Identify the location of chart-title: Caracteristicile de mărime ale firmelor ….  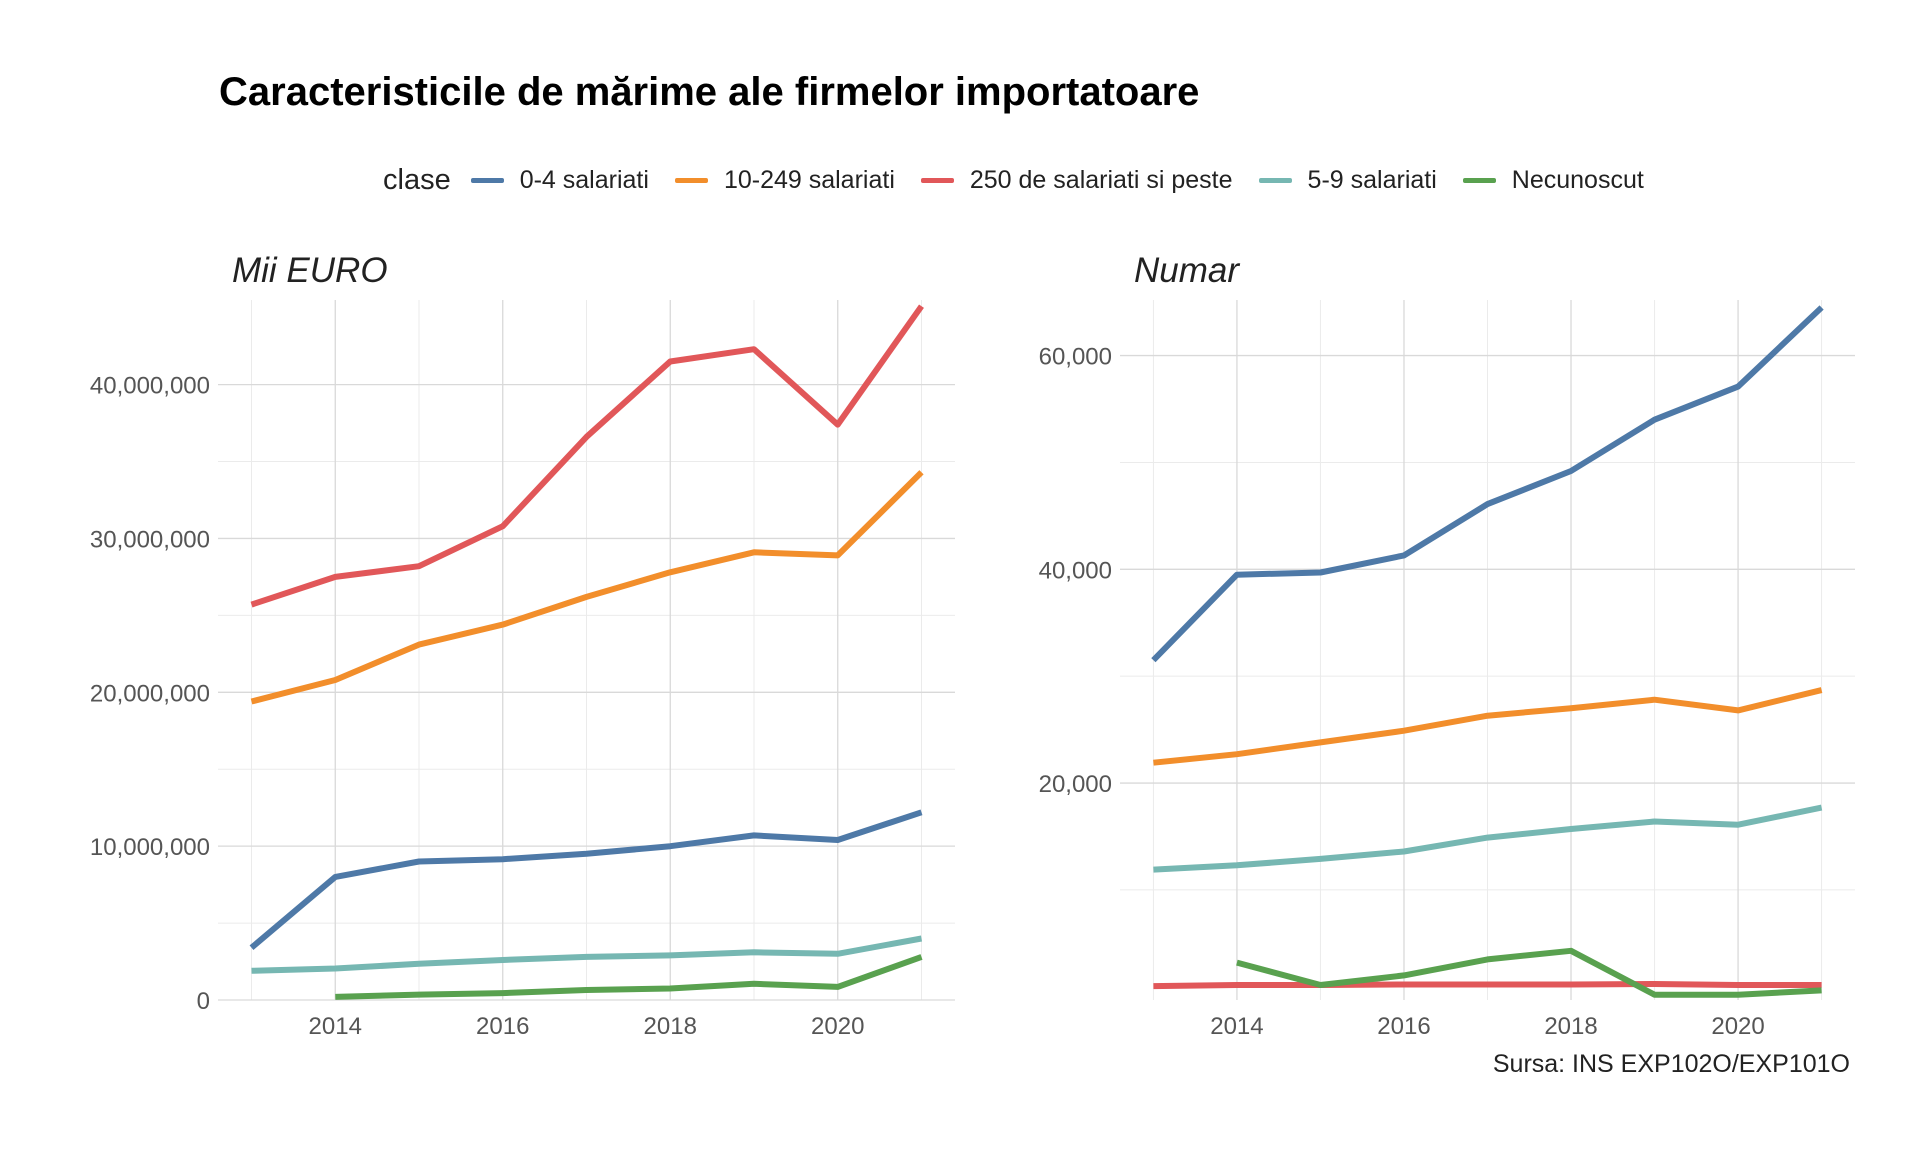
(709, 92).